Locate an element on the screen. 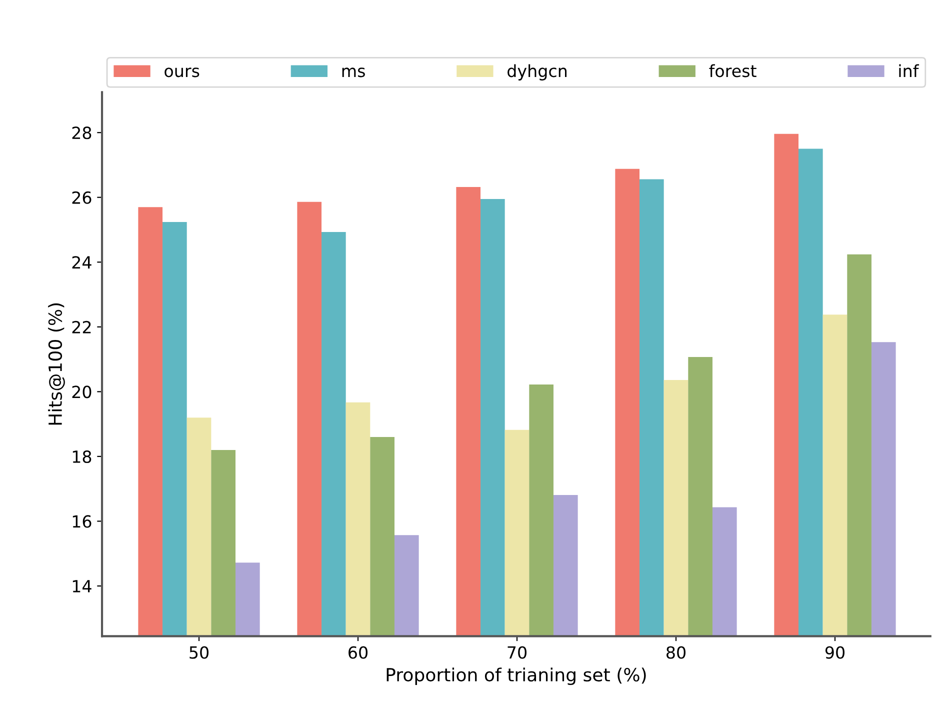 This screenshot has height=714, width=936. y-tick-label: 14 is located at coordinates (82, 586).